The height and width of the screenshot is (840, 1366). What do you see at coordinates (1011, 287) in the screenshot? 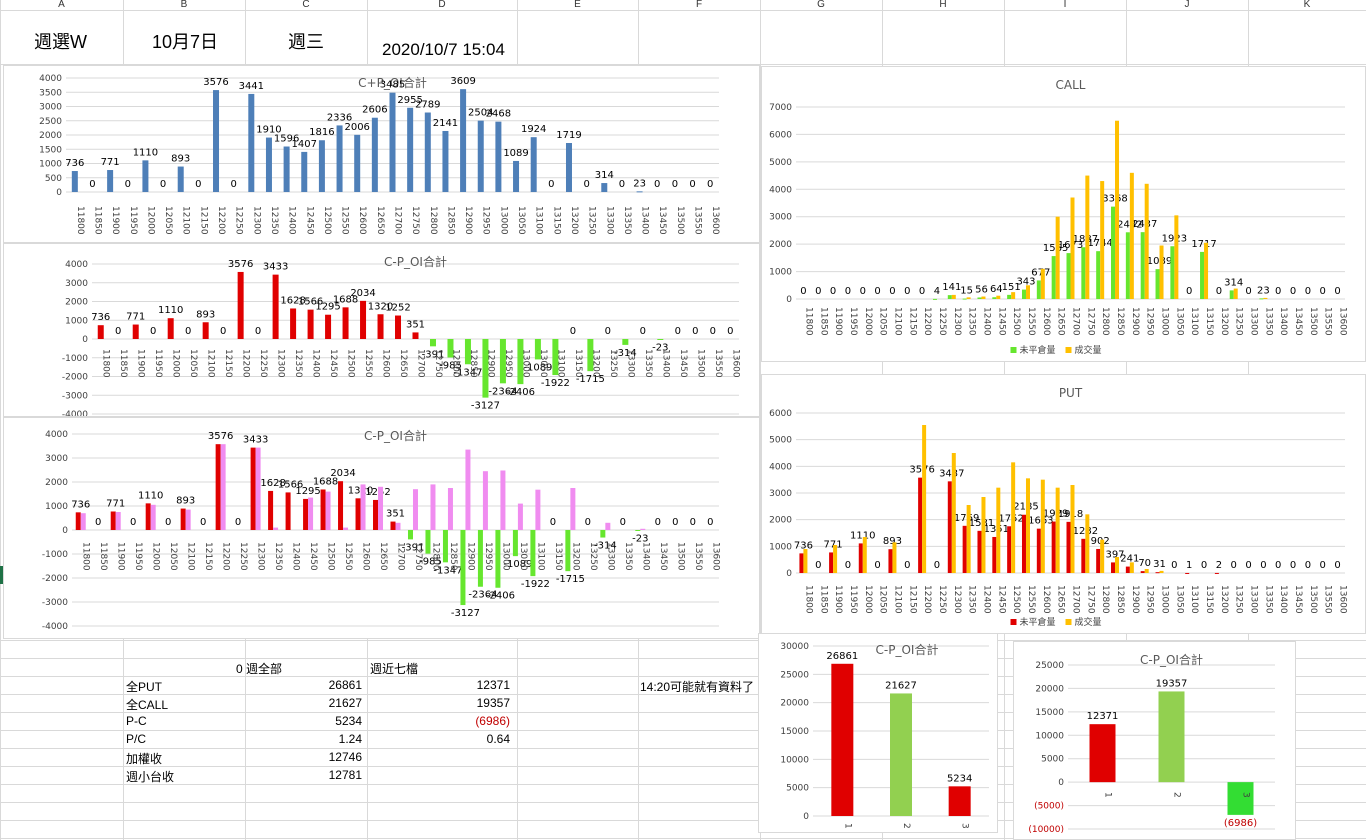
I see `data-label: 151` at bounding box center [1011, 287].